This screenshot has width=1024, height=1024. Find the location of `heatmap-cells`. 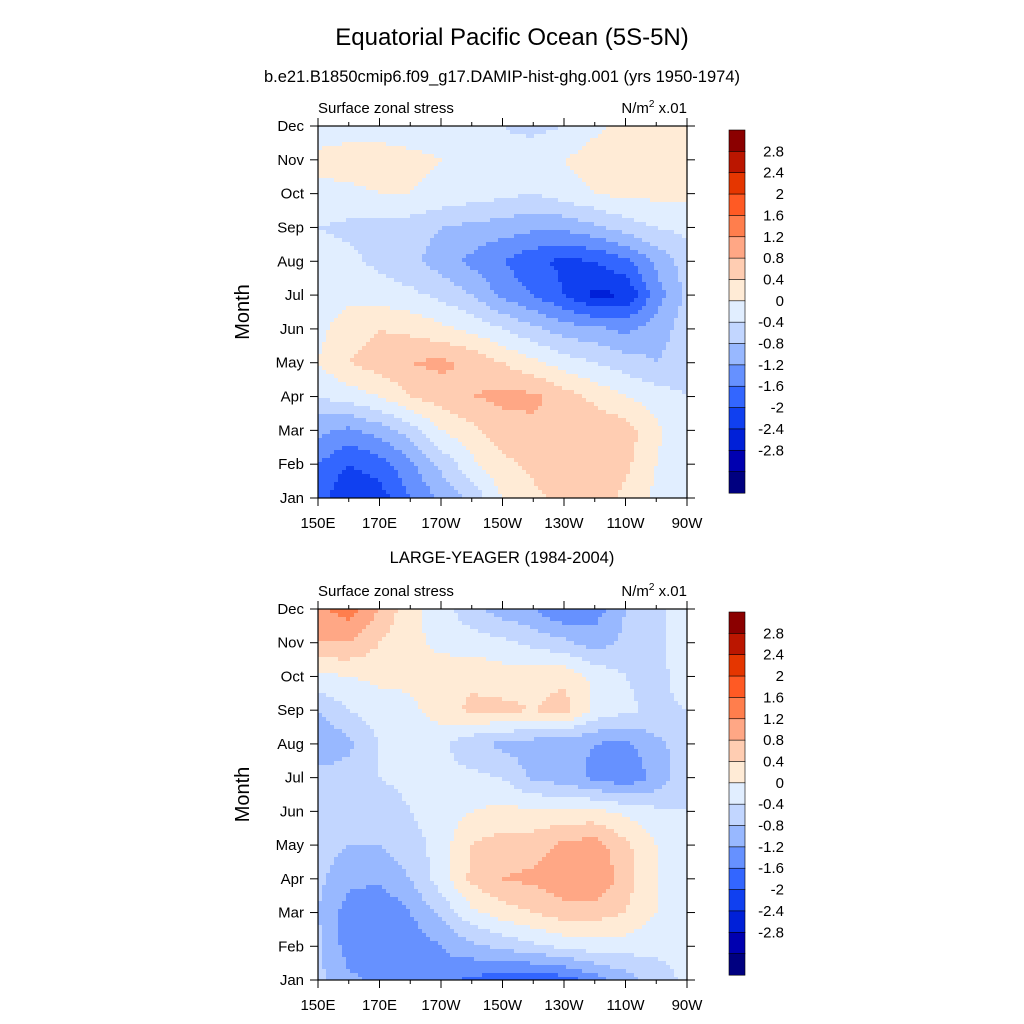

heatmap-cells is located at coordinates (502, 312).